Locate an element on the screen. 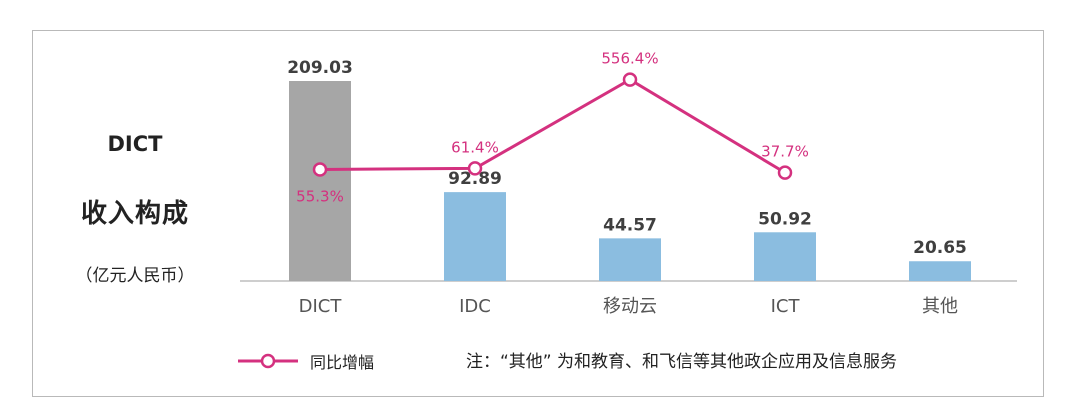 The width and height of the screenshot is (1080, 420). category-label-4: 其他 is located at coordinates (940, 306).